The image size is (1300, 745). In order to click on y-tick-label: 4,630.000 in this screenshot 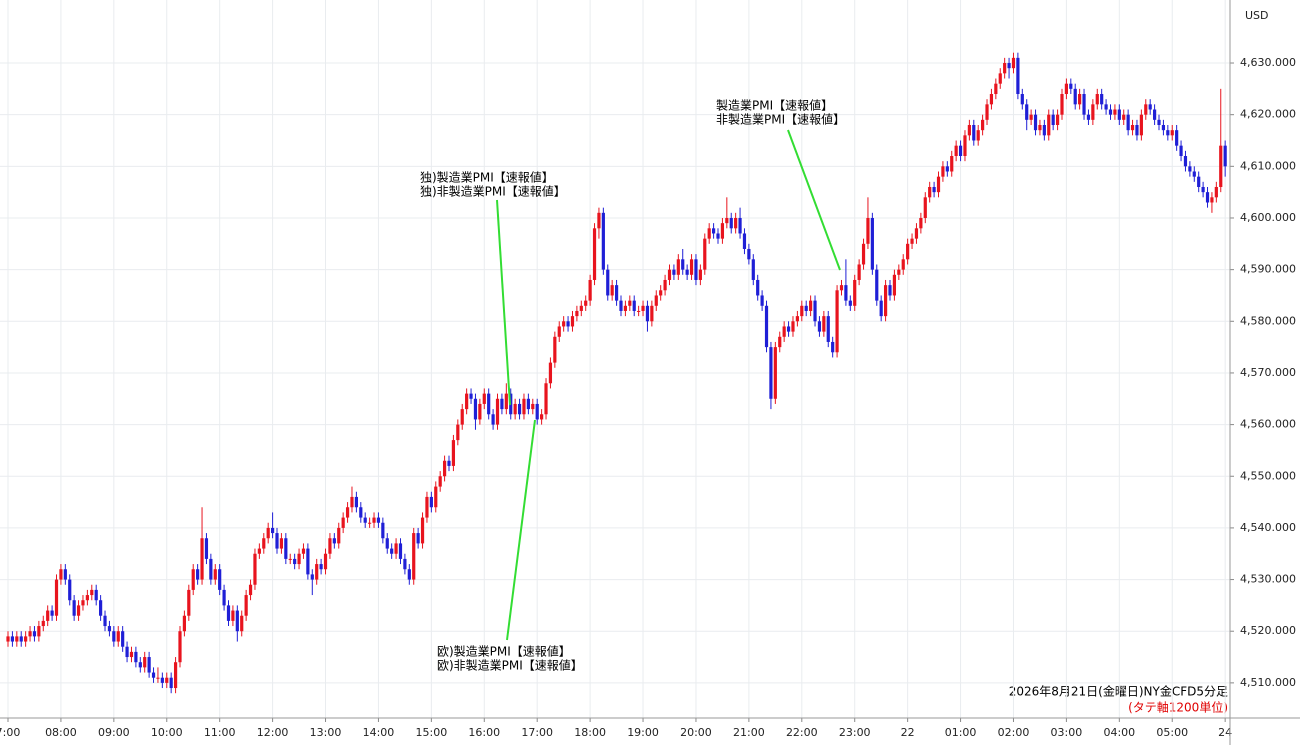, I will do `click(1268, 62)`.